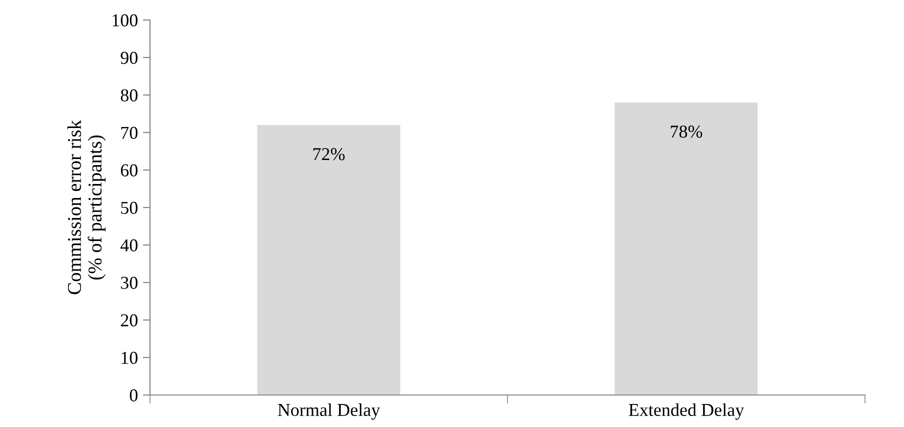  What do you see at coordinates (130, 358) in the screenshot?
I see `y-tick-label: 10` at bounding box center [130, 358].